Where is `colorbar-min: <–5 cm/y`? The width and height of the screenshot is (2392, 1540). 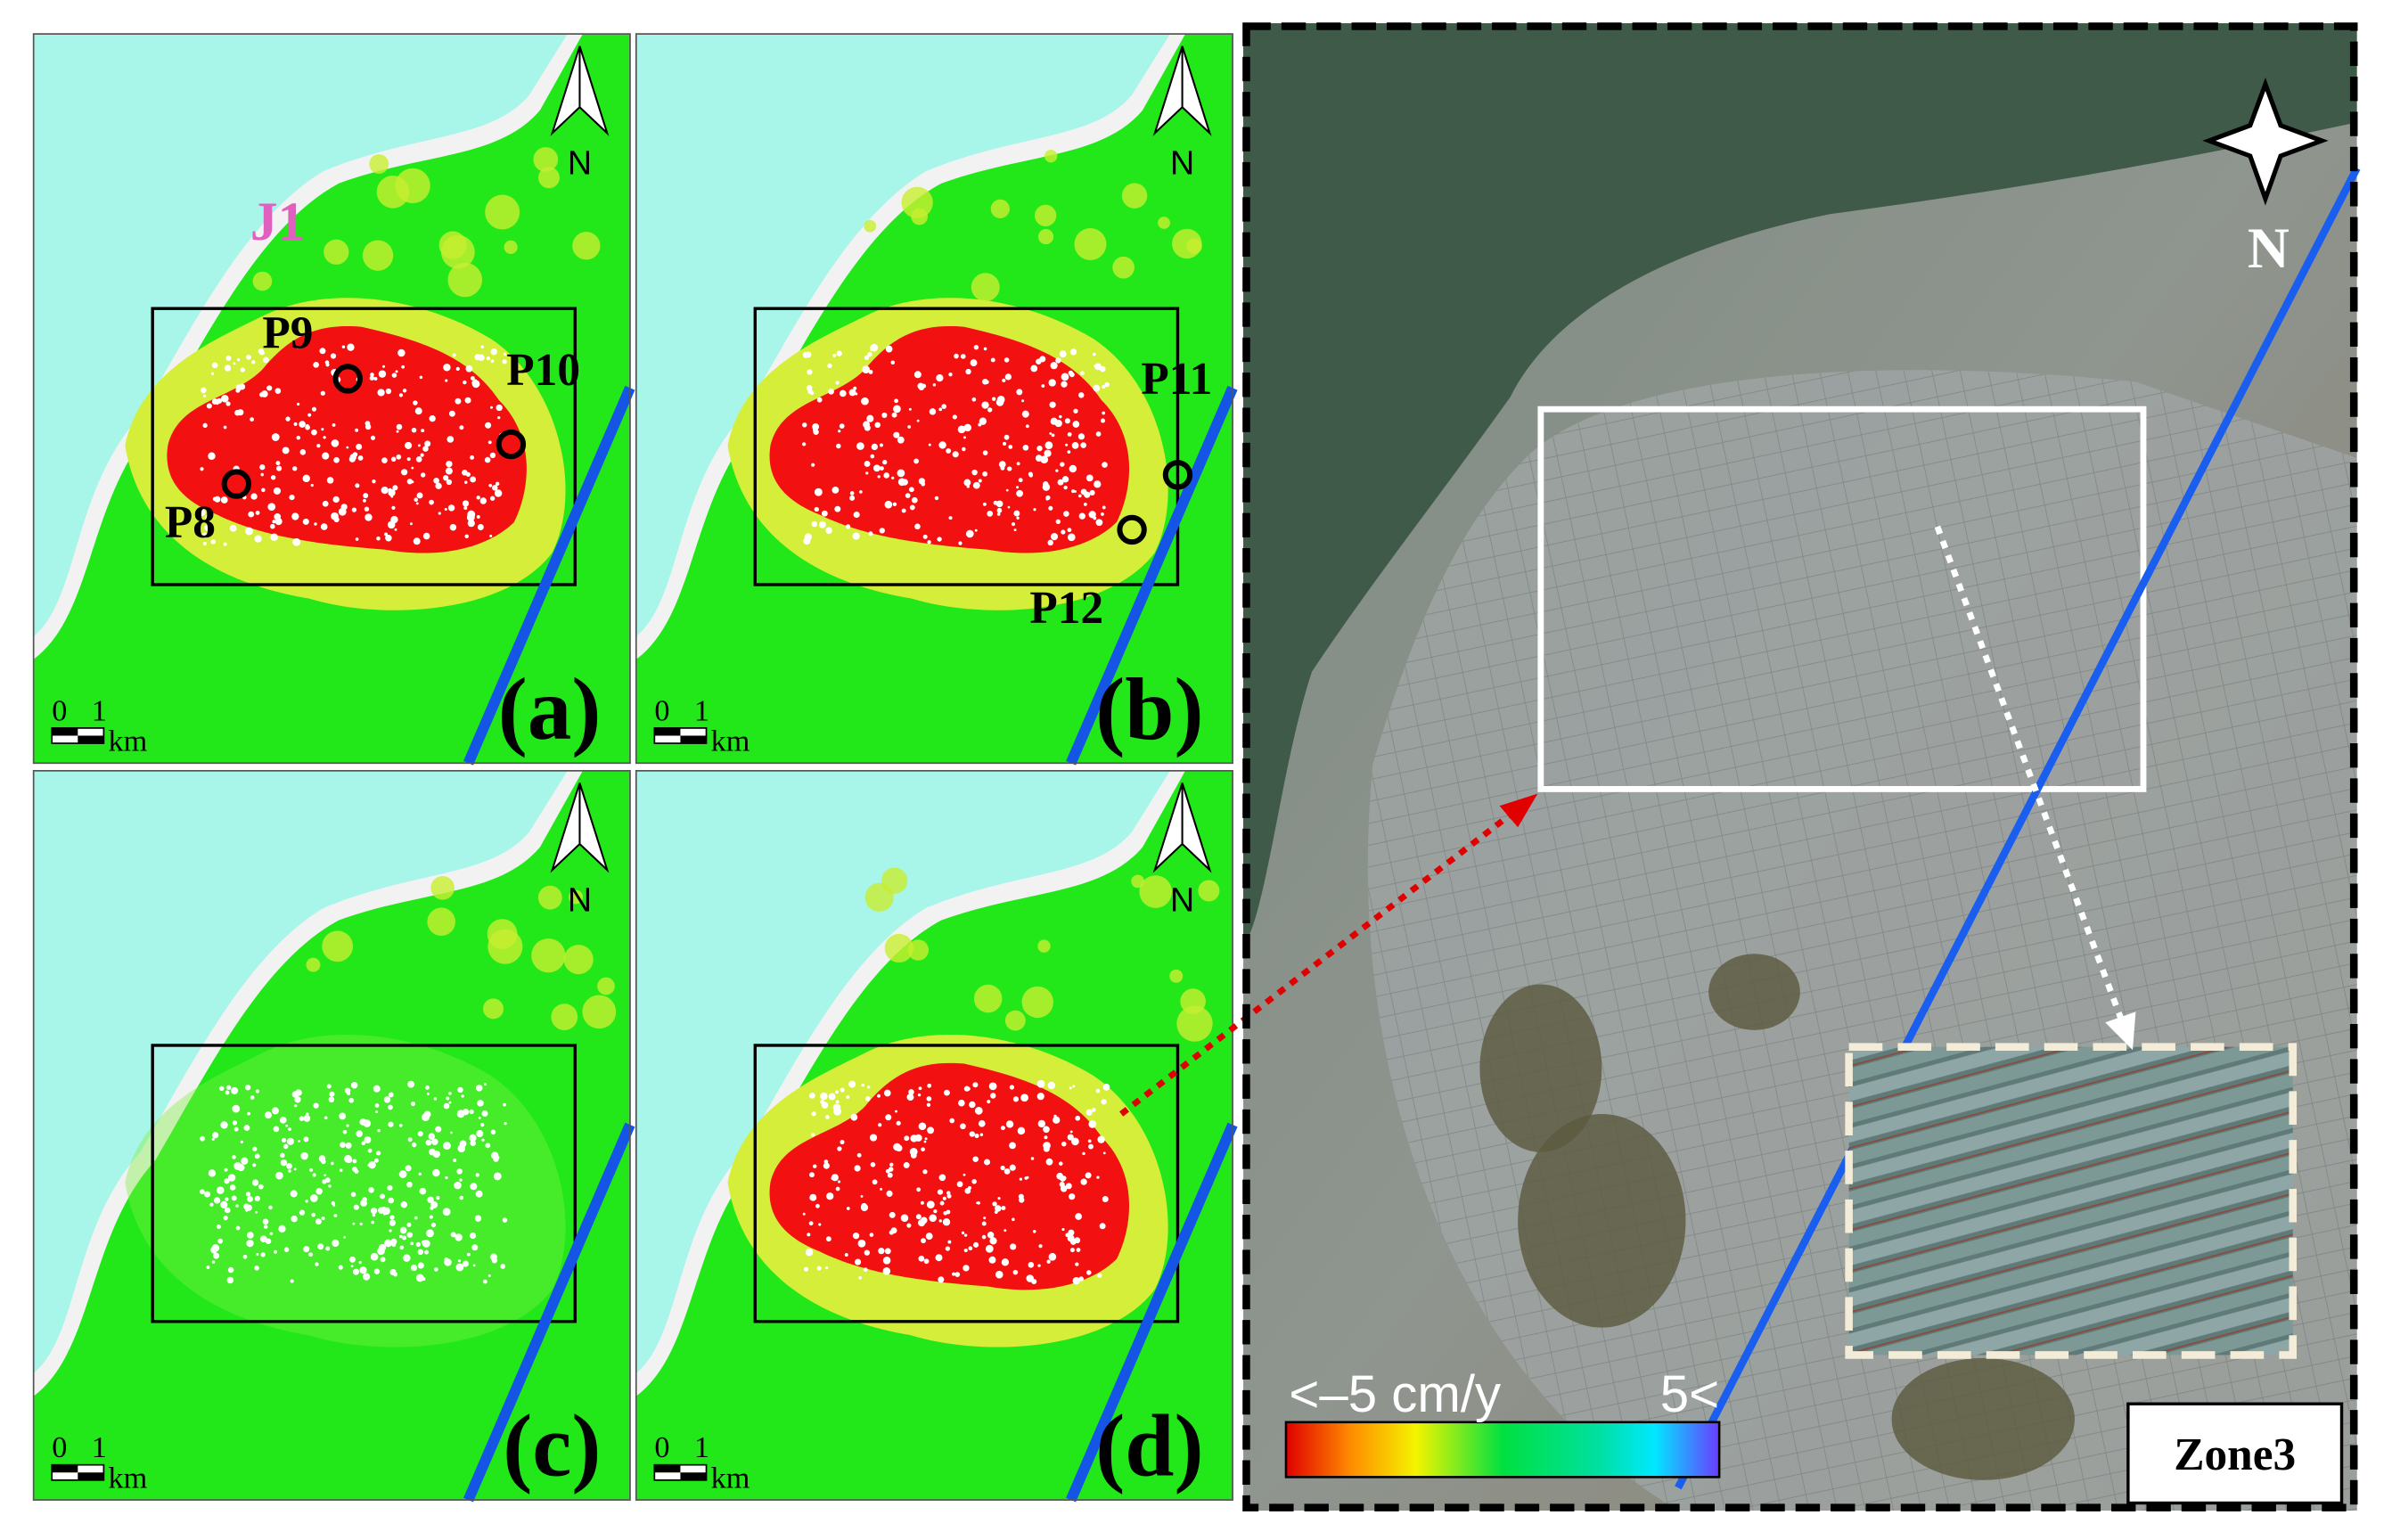
colorbar-min: <–5 cm/y is located at coordinates (1395, 1394).